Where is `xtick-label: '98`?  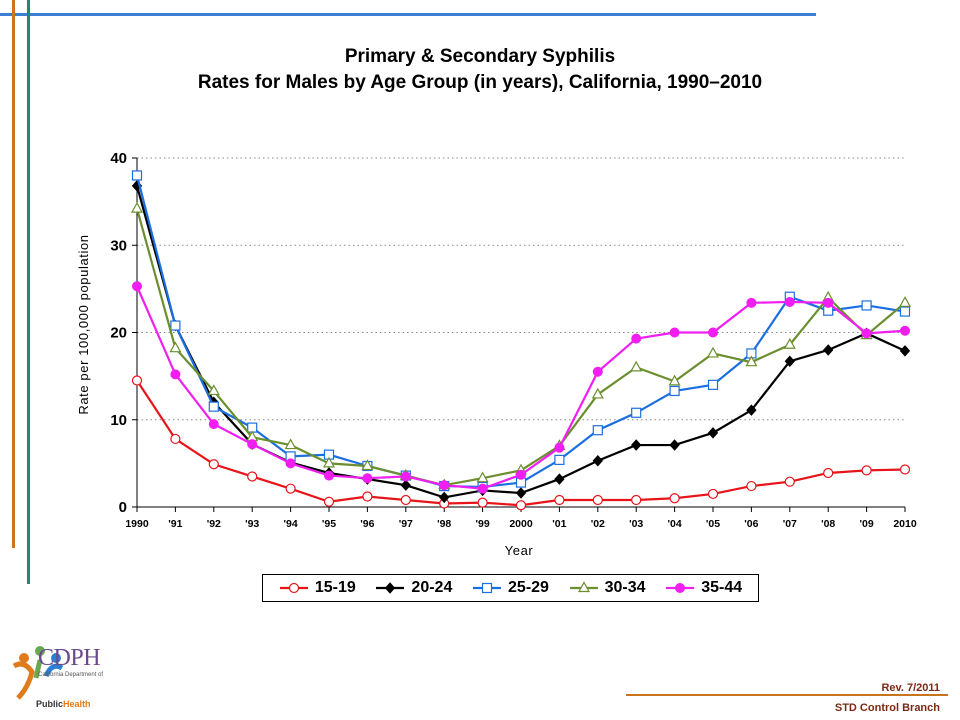 xtick-label: '98 is located at coordinates (444, 524).